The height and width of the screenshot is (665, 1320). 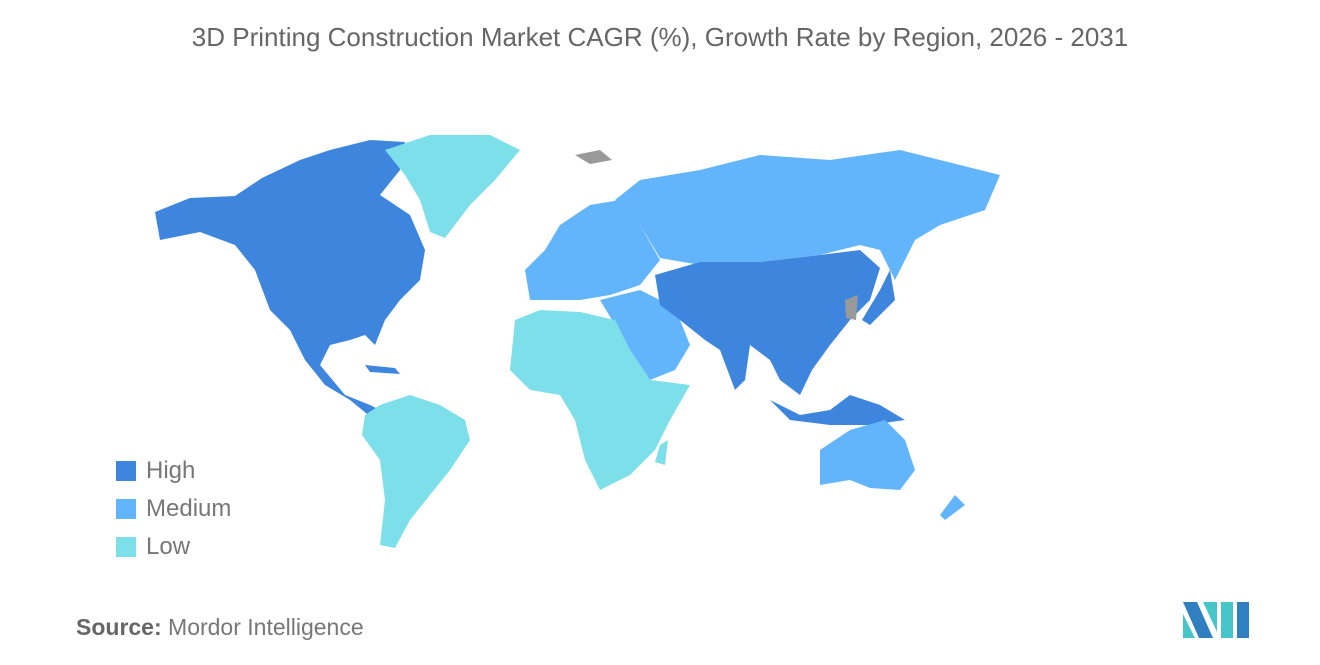 I want to click on europe, so click(x=592, y=250).